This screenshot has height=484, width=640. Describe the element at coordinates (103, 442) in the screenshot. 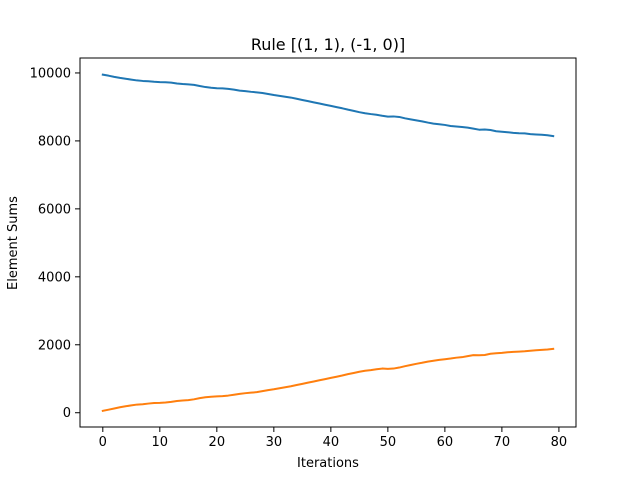

I see `x-tick-label: 0` at that location.